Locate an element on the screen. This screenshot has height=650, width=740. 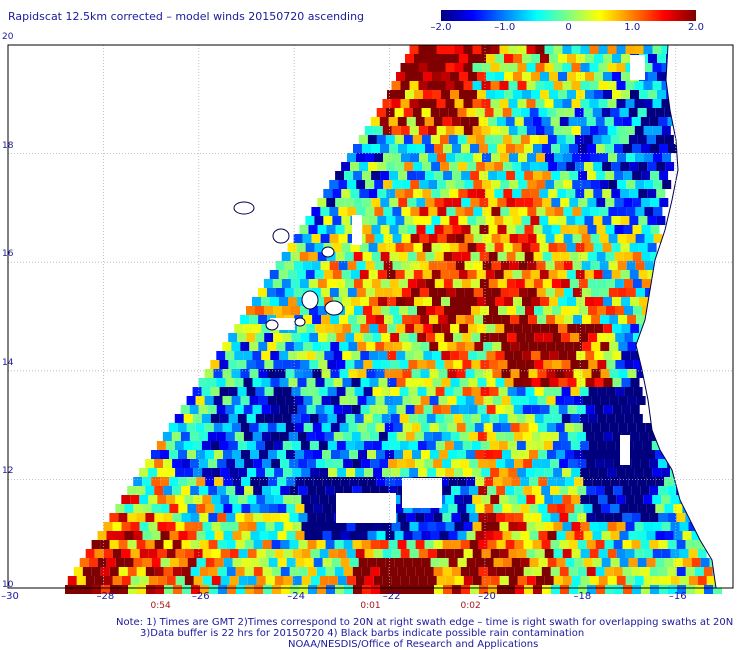
colorbar-label: –1.0 is located at coordinates (505, 27).